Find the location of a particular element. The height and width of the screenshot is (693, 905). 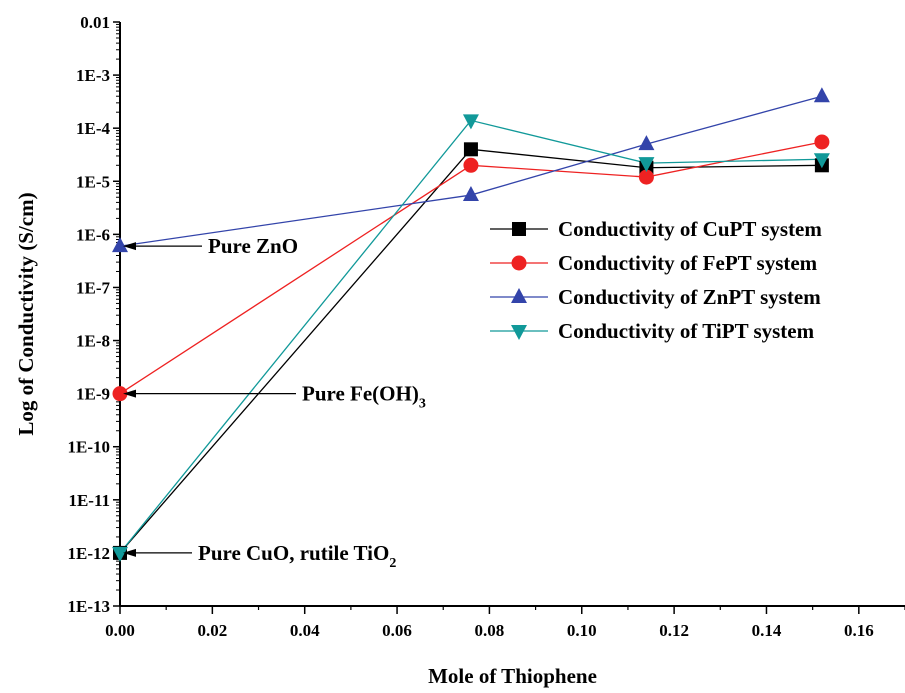

x-tick-label: 0.16 is located at coordinates (859, 630).